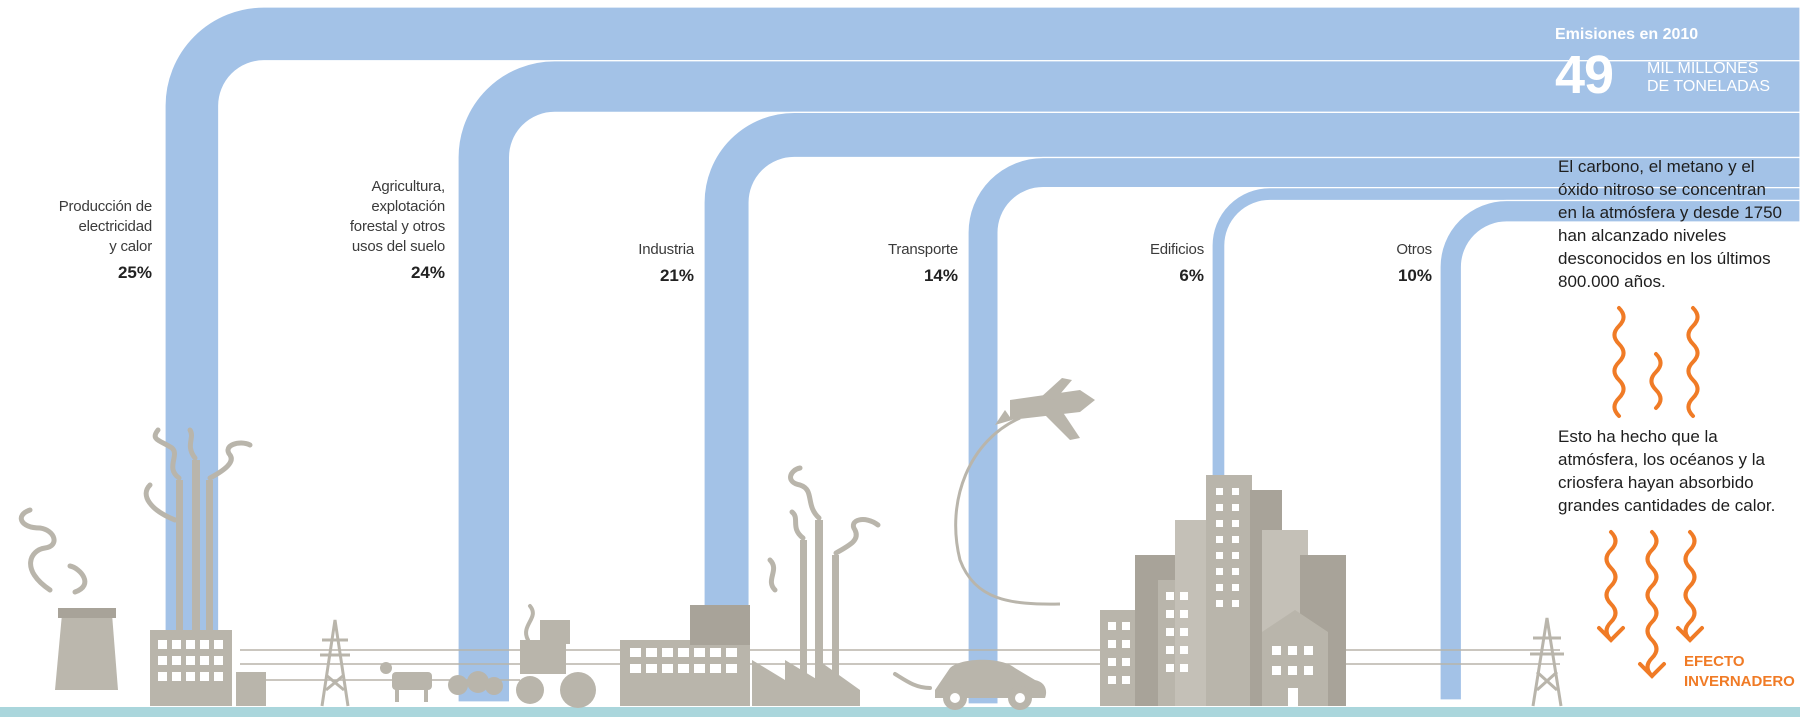 Image resolution: width=1800 pixels, height=717 pixels. Describe the element at coordinates (666, 249) in the screenshot. I see `sector-name: Industria` at that location.